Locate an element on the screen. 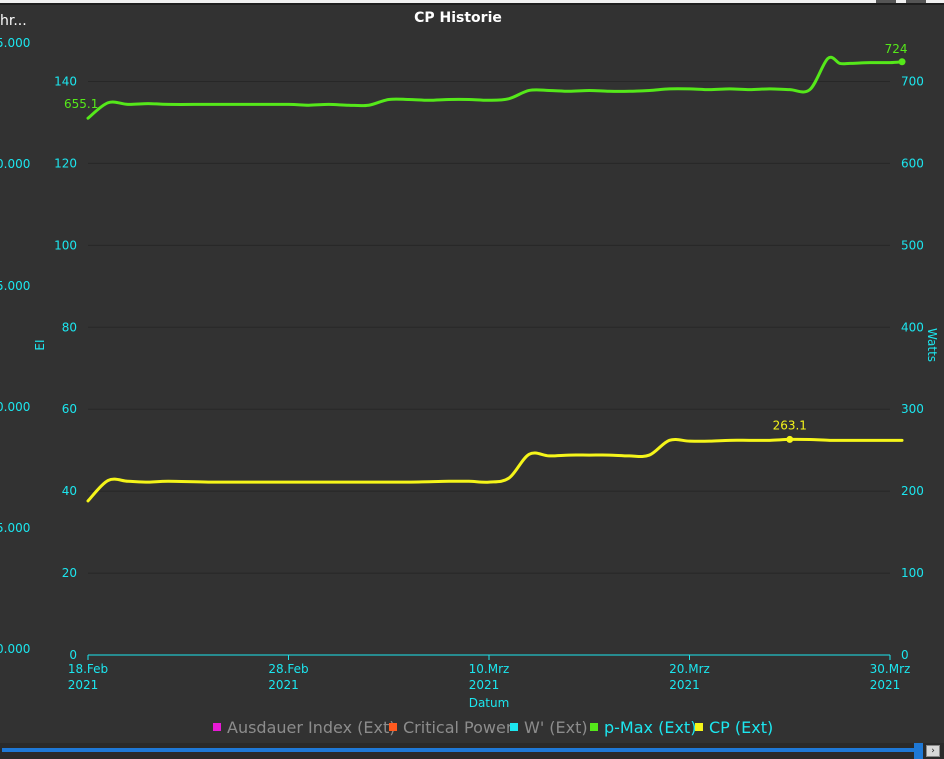 The image size is (944, 759). cp-ext-line is located at coordinates (495, 470).